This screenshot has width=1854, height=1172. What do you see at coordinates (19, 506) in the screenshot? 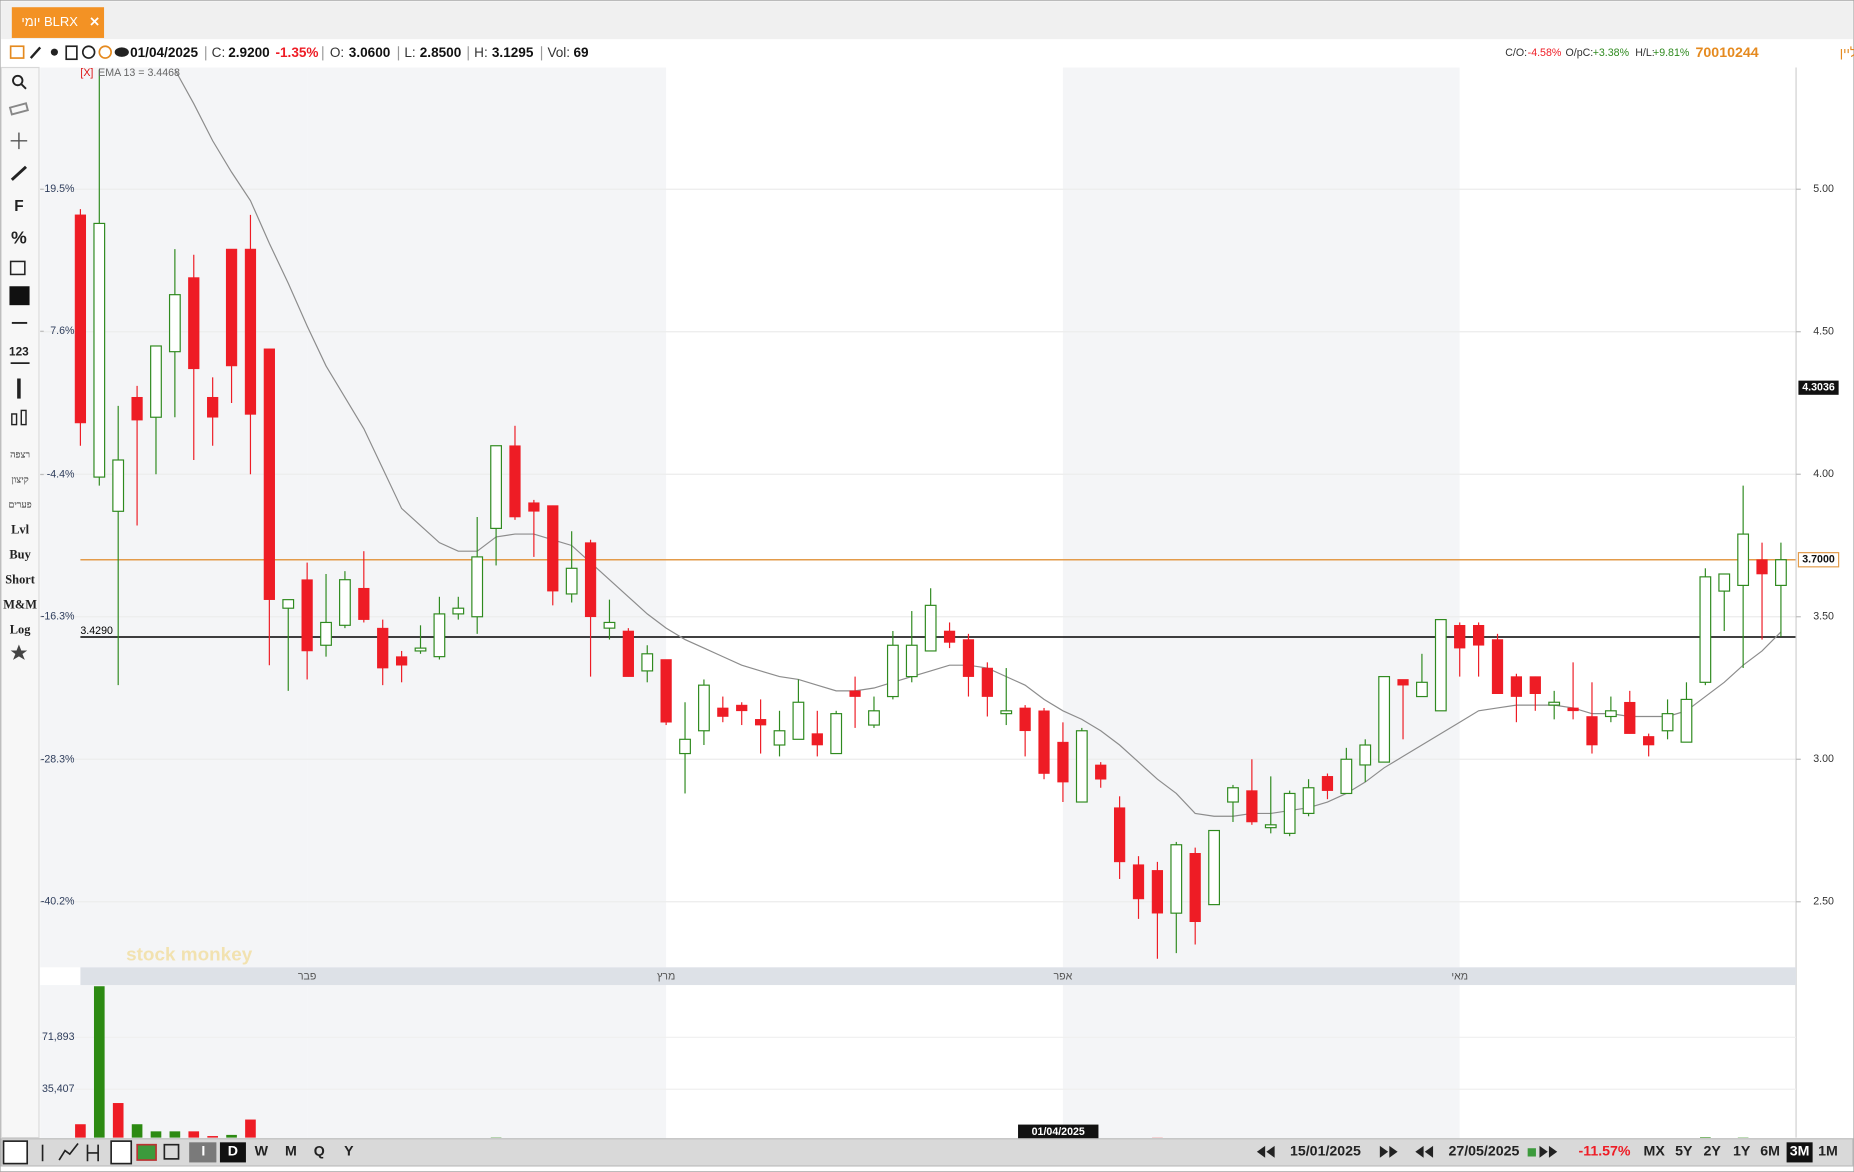
I see `tool-label: פערים` at bounding box center [19, 506].